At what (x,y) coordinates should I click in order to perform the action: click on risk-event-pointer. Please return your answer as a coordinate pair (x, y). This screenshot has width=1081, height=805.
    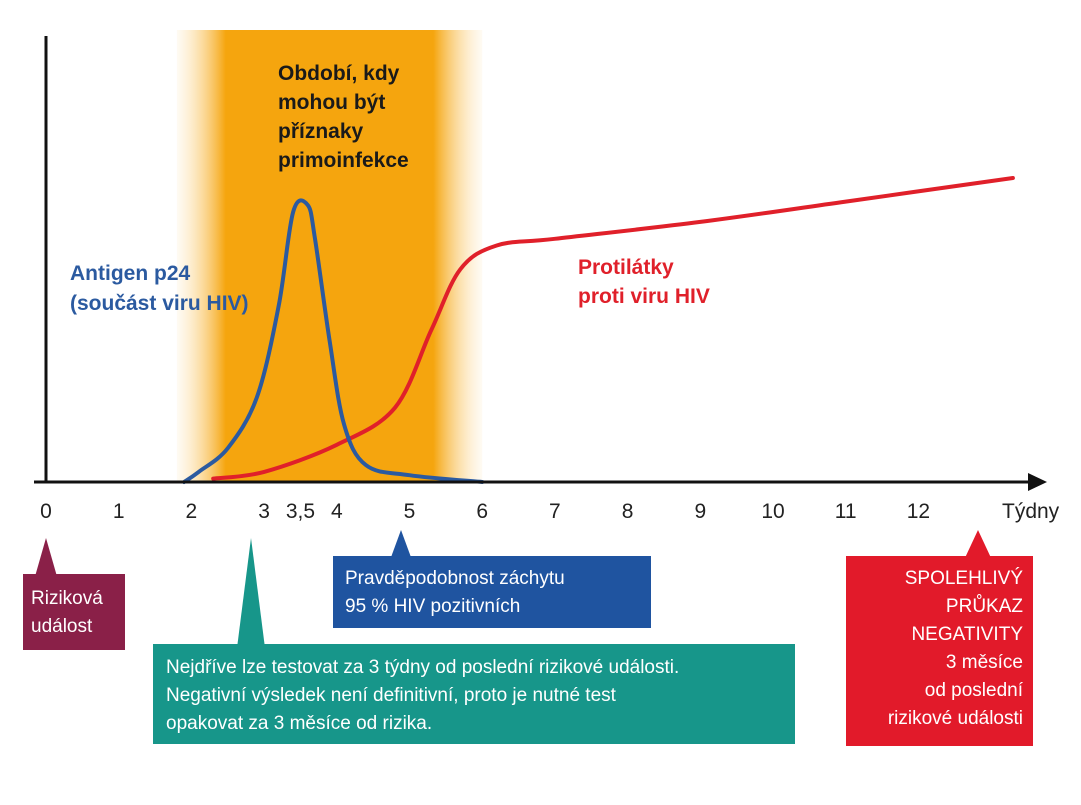
    Looking at the image, I should click on (46, 559).